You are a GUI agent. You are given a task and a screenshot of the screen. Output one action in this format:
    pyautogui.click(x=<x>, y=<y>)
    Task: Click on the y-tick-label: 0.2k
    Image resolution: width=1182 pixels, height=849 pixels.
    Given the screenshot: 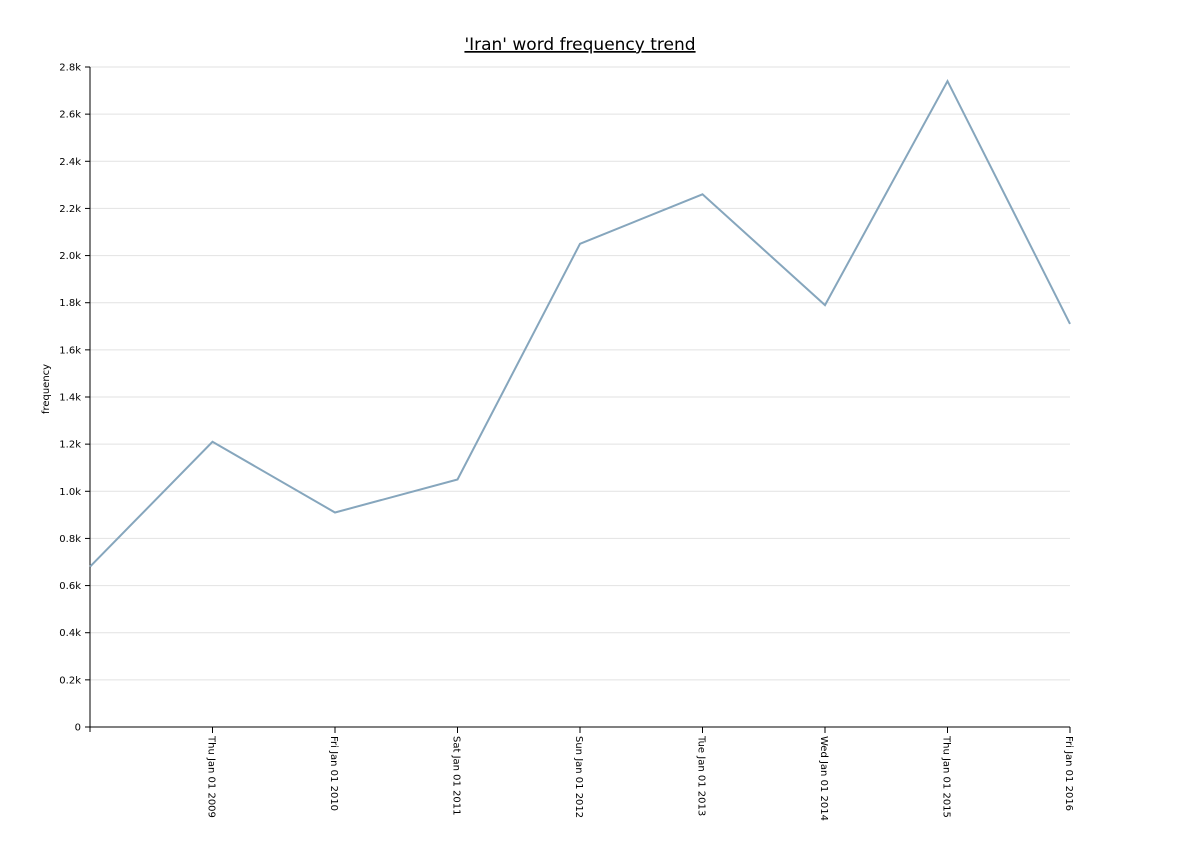 What is the action you would take?
    pyautogui.click(x=70, y=680)
    